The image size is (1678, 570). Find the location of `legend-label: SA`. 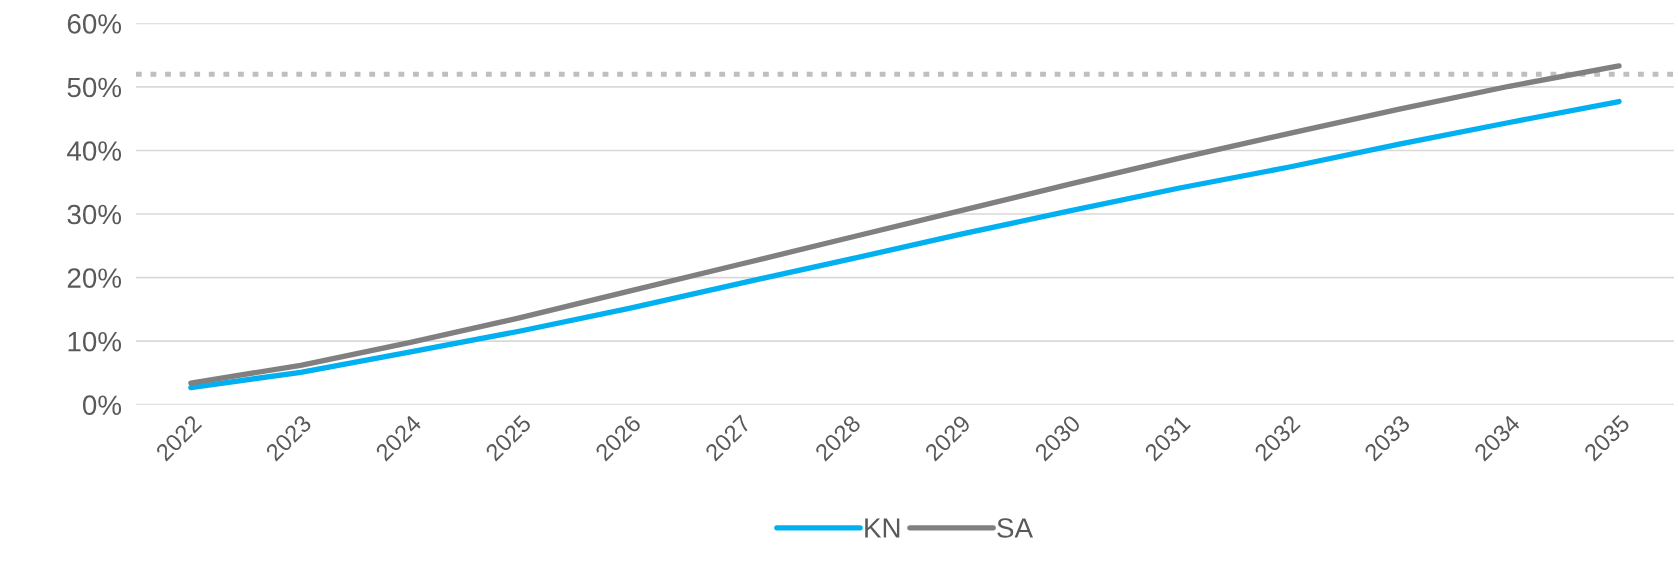

legend-label: SA is located at coordinates (1015, 528).